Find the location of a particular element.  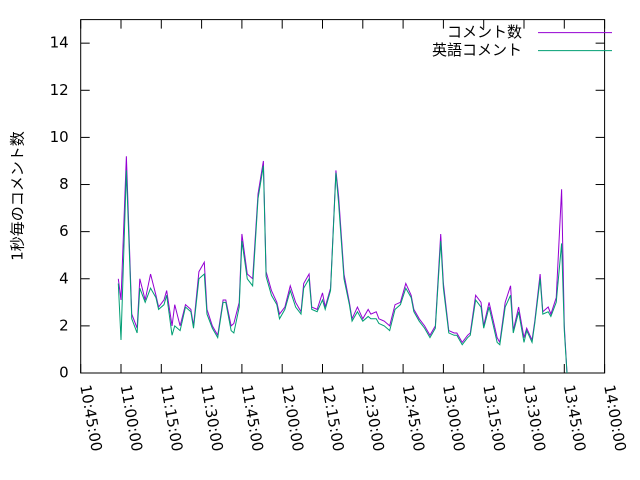

y-tick-label: 8 is located at coordinates (64, 184).